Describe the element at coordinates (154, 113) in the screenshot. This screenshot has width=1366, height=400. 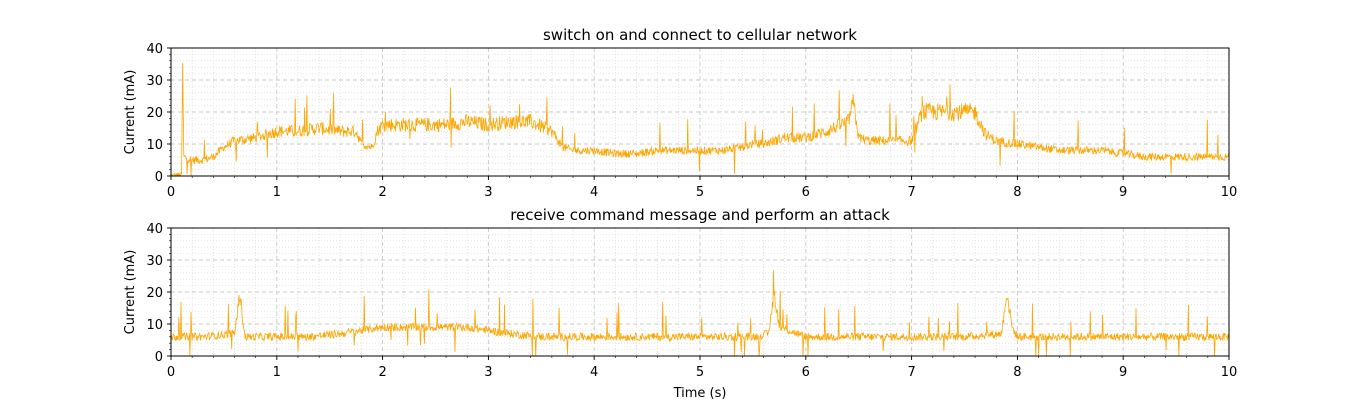
I see `y-tick-label: 20` at that location.